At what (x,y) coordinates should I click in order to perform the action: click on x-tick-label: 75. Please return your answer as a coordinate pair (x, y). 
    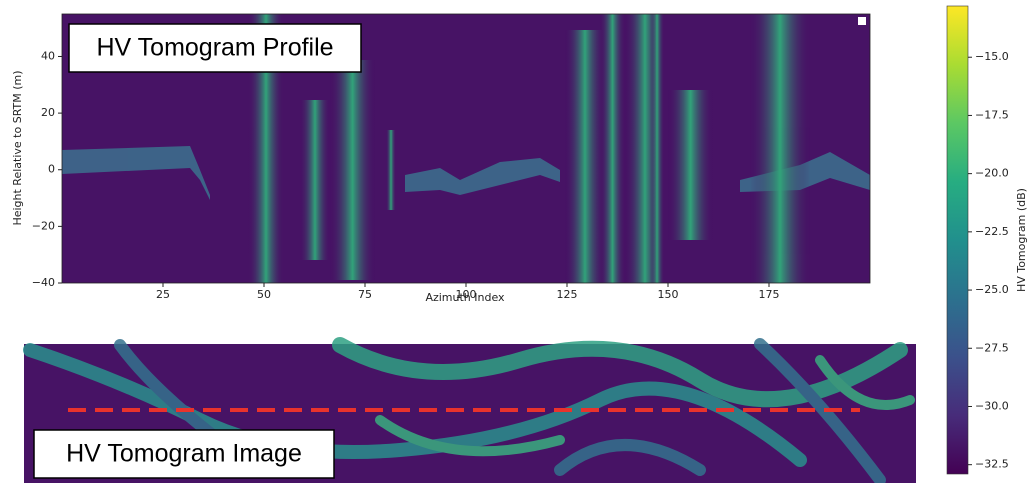
    Looking at the image, I should click on (365, 294).